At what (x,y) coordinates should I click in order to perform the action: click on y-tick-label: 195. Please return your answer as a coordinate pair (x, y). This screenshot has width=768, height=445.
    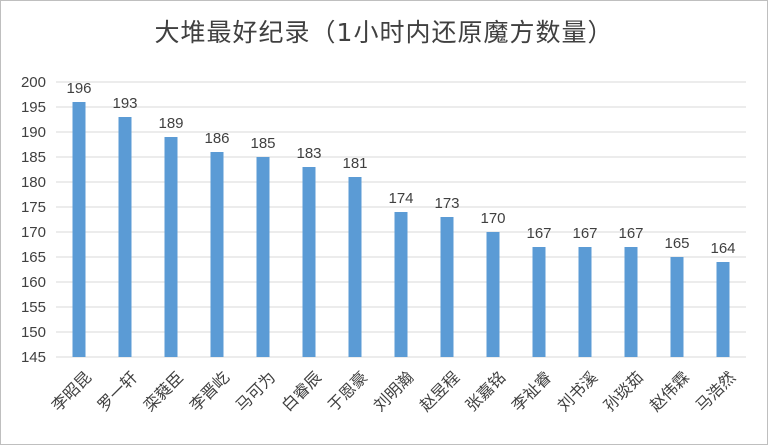
    Looking at the image, I should click on (33, 107).